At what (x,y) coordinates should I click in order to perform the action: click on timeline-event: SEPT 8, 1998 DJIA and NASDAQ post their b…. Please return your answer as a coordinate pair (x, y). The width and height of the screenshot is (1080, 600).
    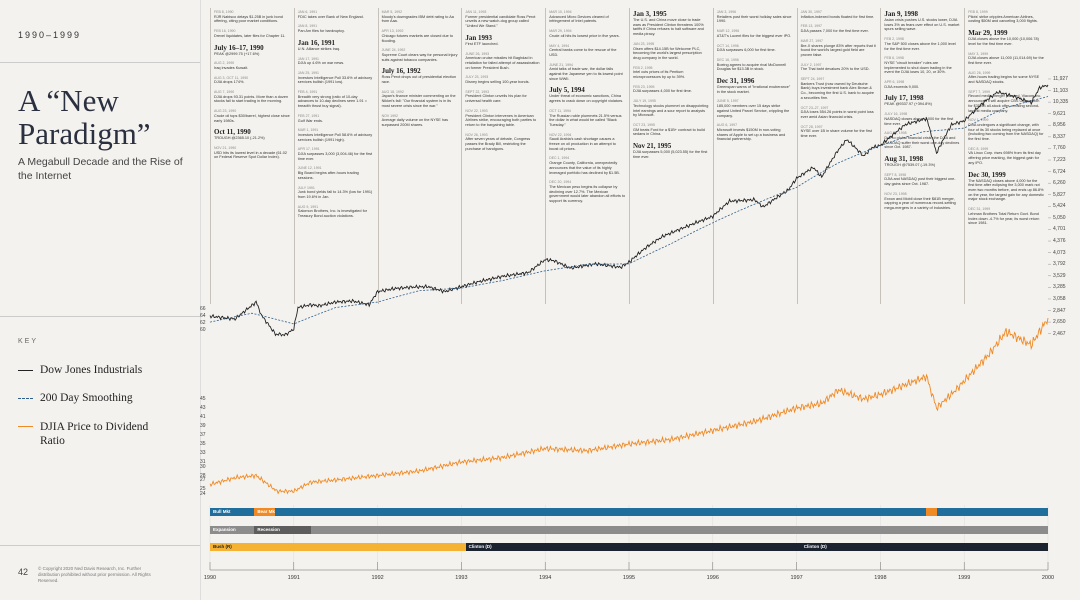
    Looking at the image, I should click on (922, 180).